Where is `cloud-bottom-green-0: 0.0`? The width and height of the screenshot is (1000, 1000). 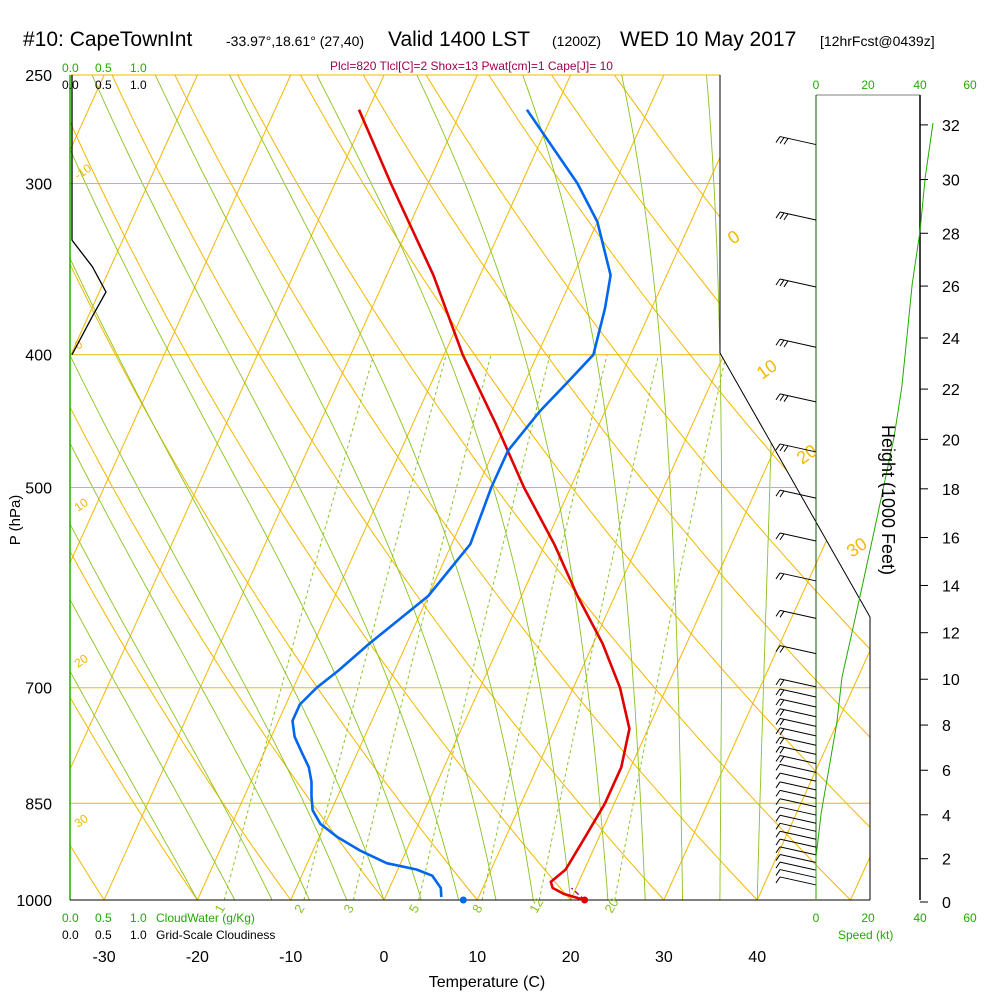 cloud-bottom-green-0: 0.0 is located at coordinates (70, 918).